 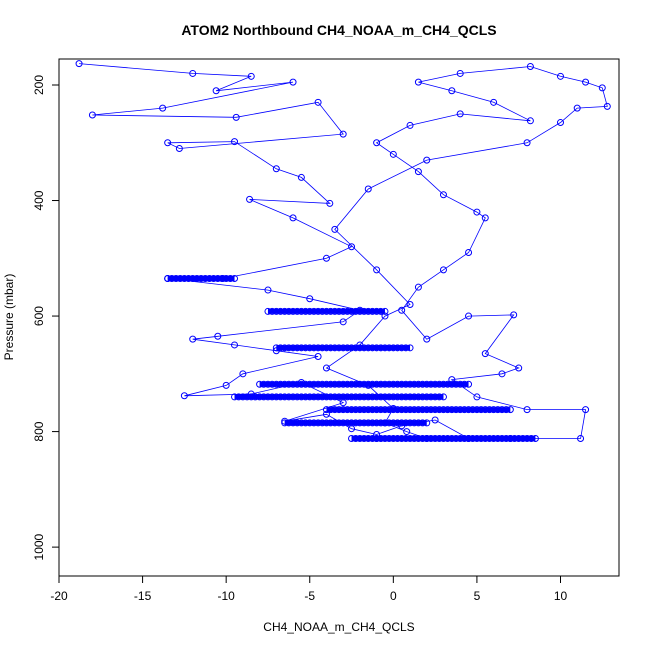 I want to click on x-axis: -20 -15 -10 -5 0 5 10, so click(x=308, y=589).